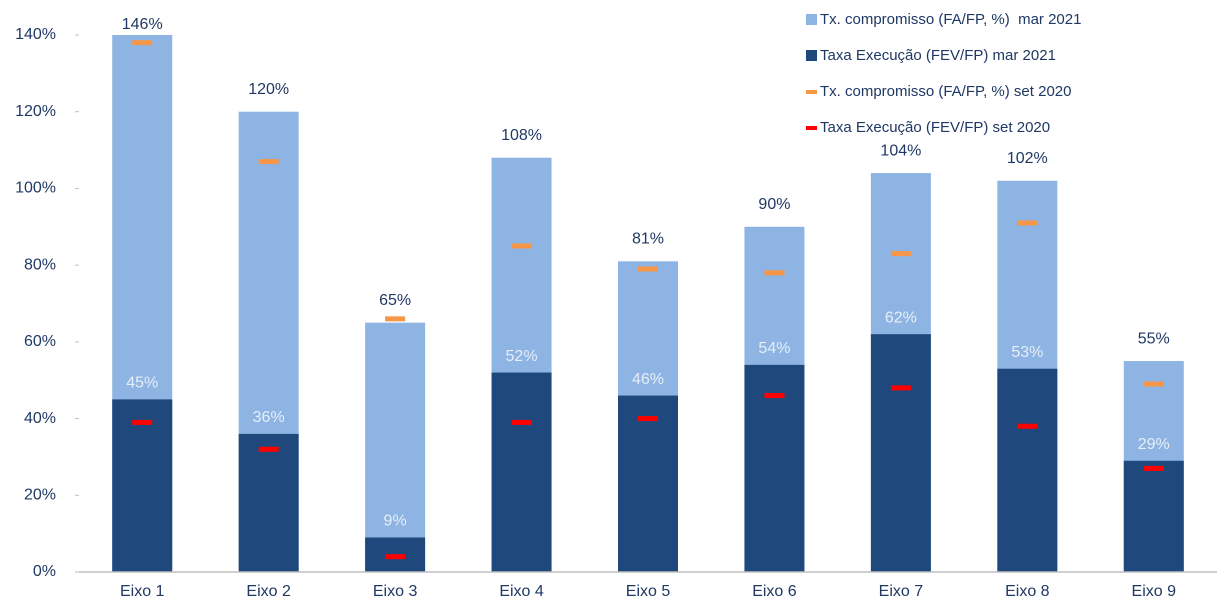  What do you see at coordinates (945, 91) in the screenshot?
I see `legend-label: Tx. compromisso (FA/FP, %) set 2020` at bounding box center [945, 91].